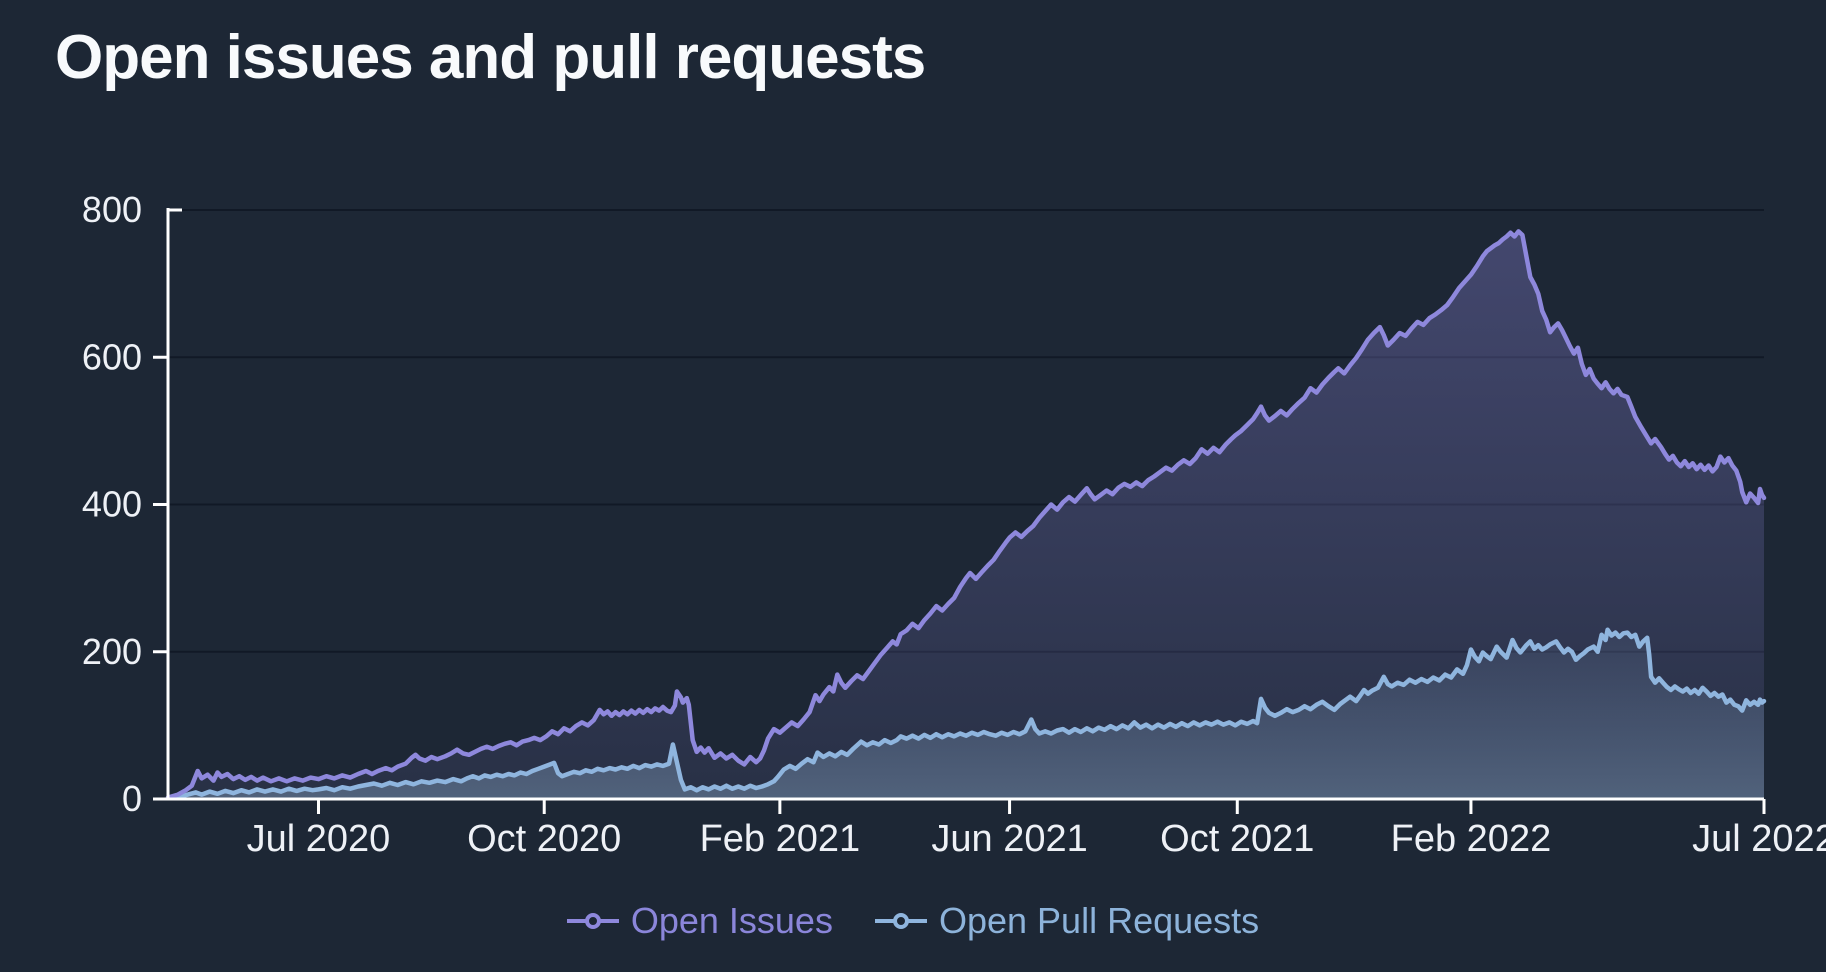 The image size is (1826, 972). Describe the element at coordinates (900, 921) in the screenshot. I see `open-pull-requests-marker-icon` at that location.